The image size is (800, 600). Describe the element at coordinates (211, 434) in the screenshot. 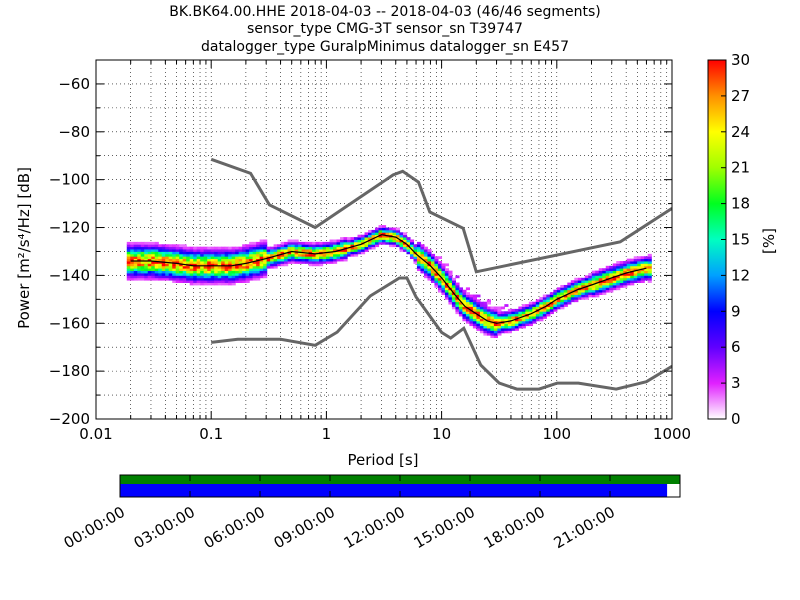

I see `x-tick-label: 0.1` at that location.